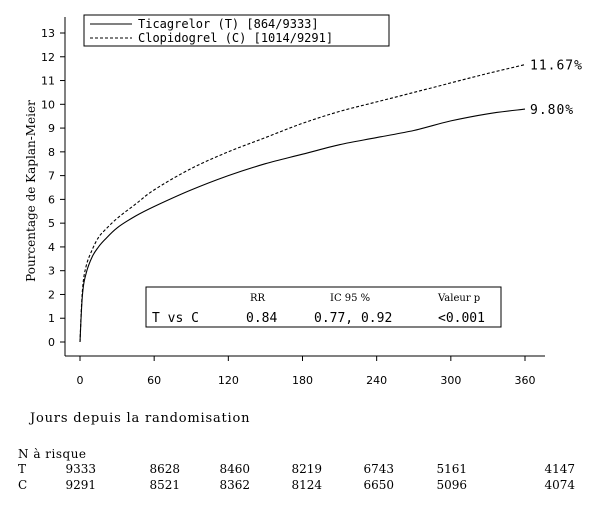 The height and width of the screenshot is (505, 600). What do you see at coordinates (48, 57) in the screenshot?
I see `y-tick-label: 12` at bounding box center [48, 57].